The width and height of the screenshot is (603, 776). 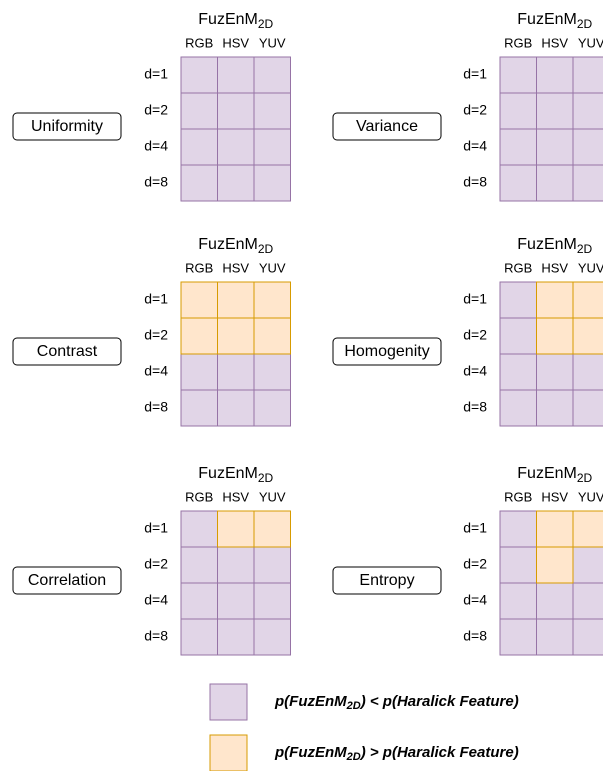 I want to click on label: Uniformity, so click(x=67, y=126).